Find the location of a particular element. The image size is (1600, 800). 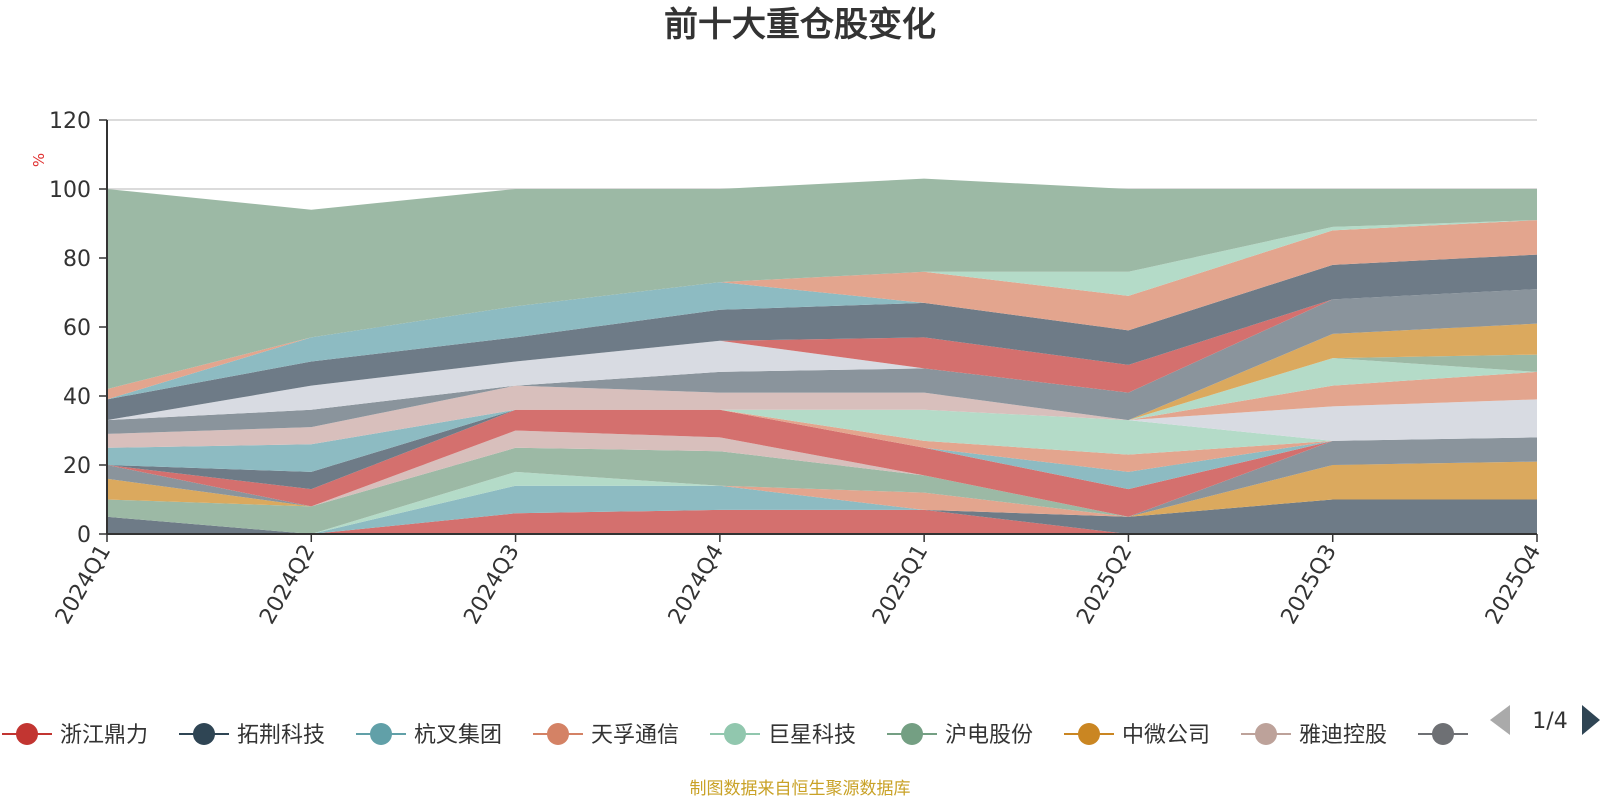

y-tick-label: 0 is located at coordinates (84, 535).